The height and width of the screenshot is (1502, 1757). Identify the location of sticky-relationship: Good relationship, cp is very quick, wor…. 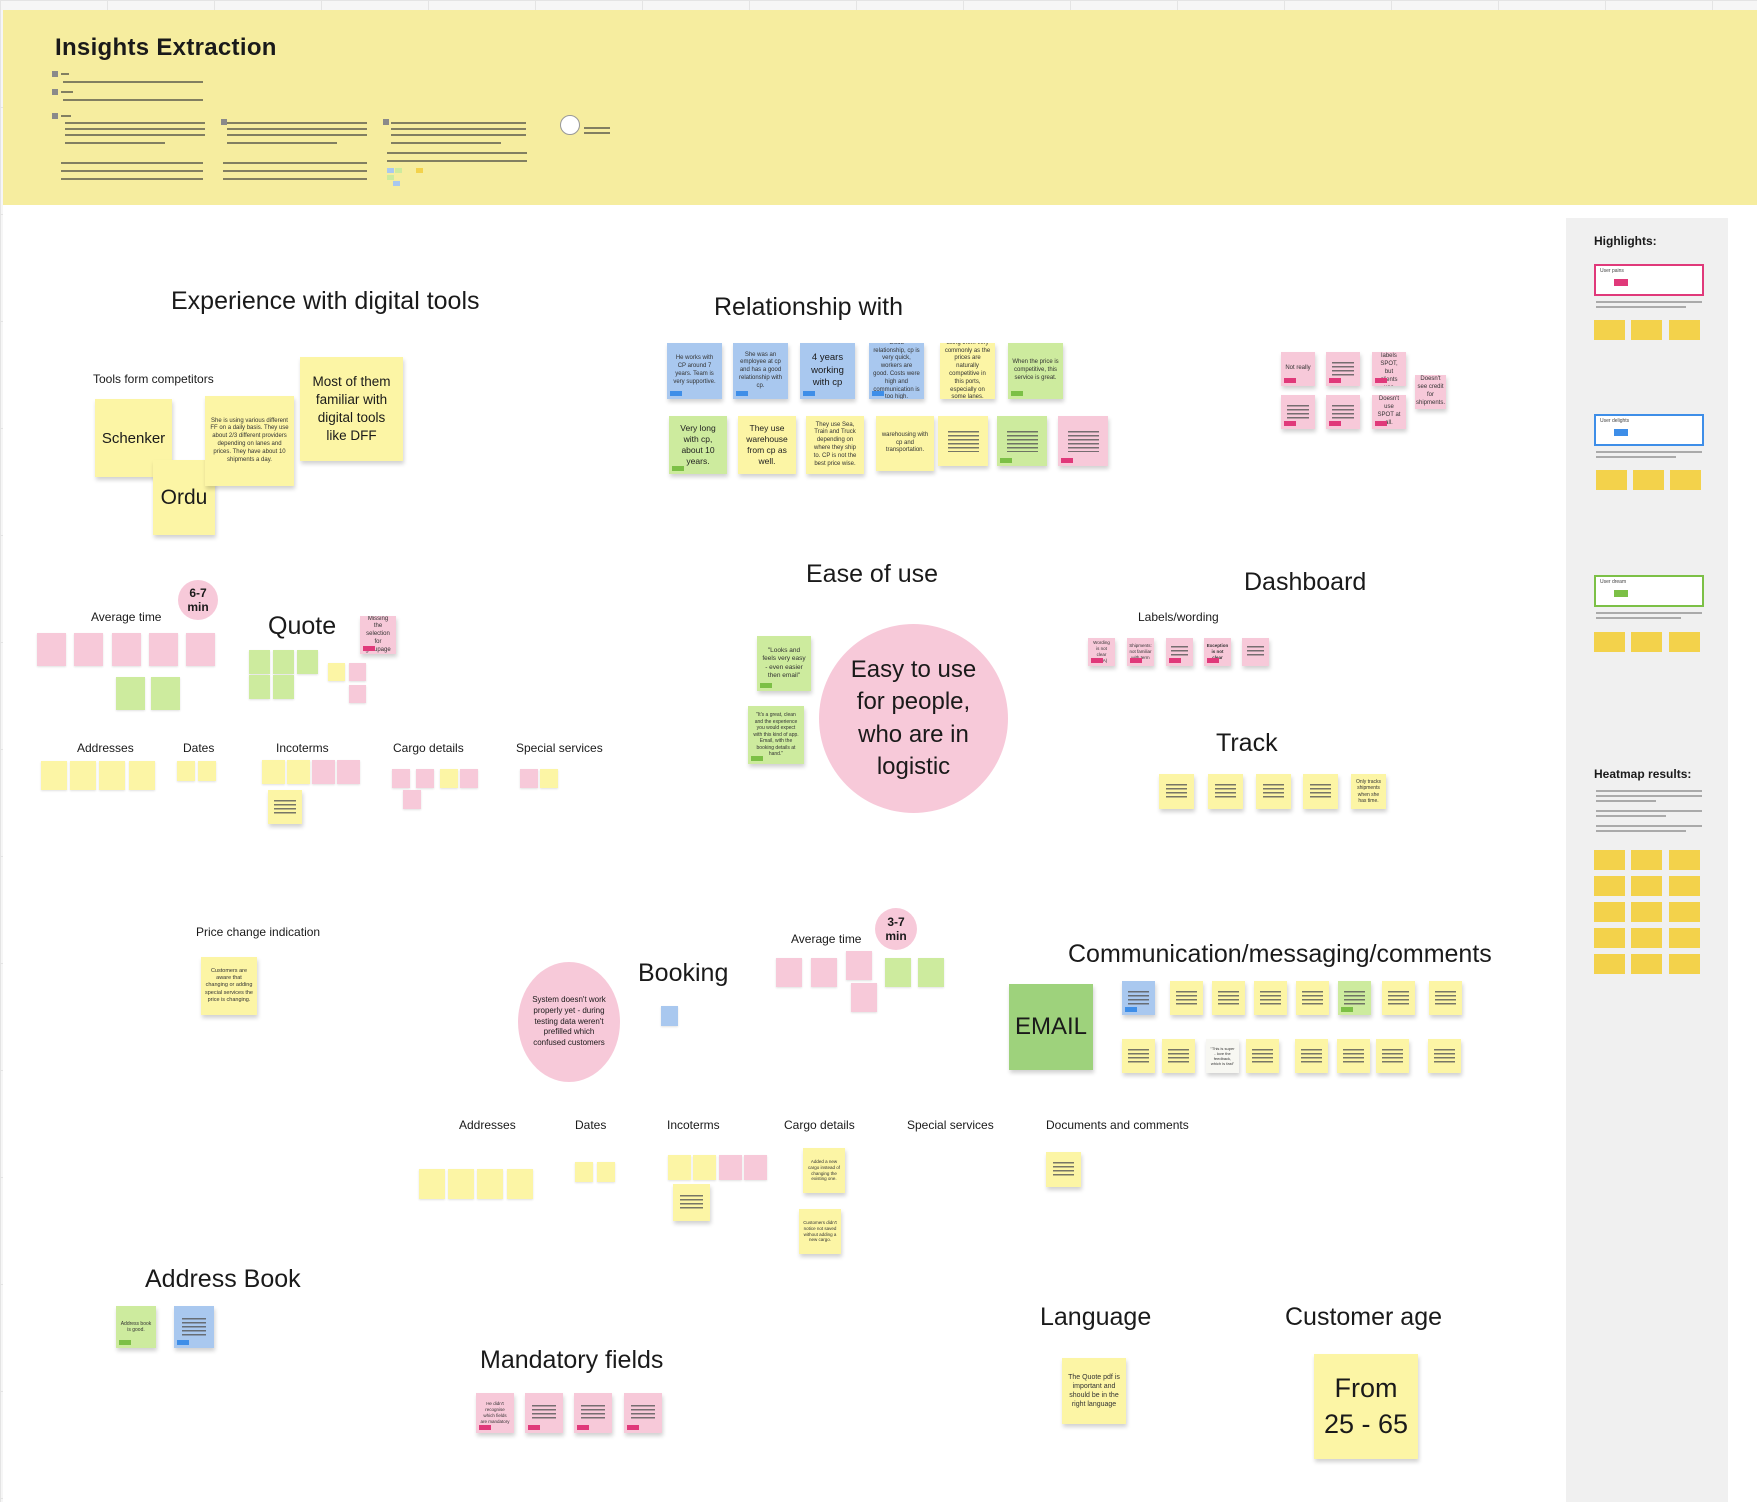
(896, 371).